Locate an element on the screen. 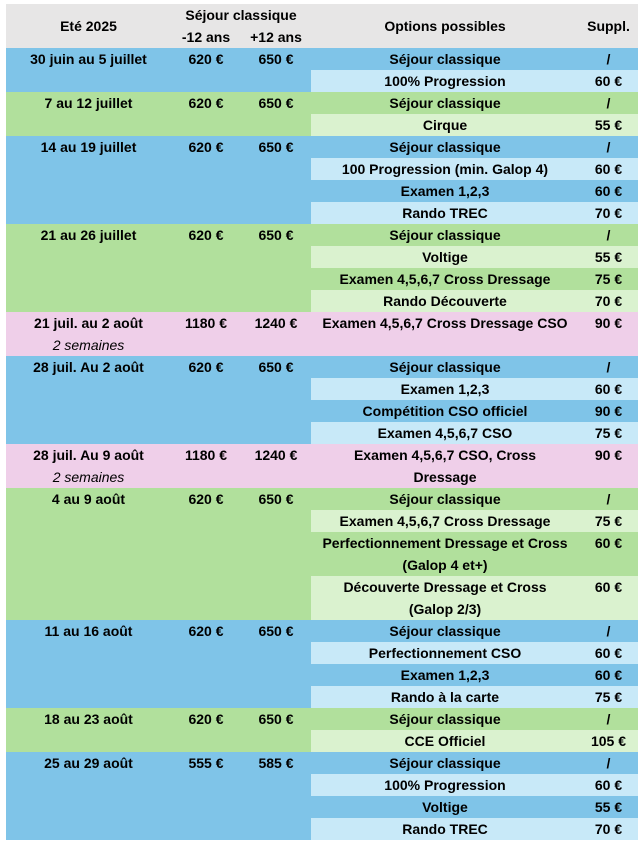 The image size is (644, 862). period-dates: 21 juil. au 2 août is located at coordinates (88, 323).